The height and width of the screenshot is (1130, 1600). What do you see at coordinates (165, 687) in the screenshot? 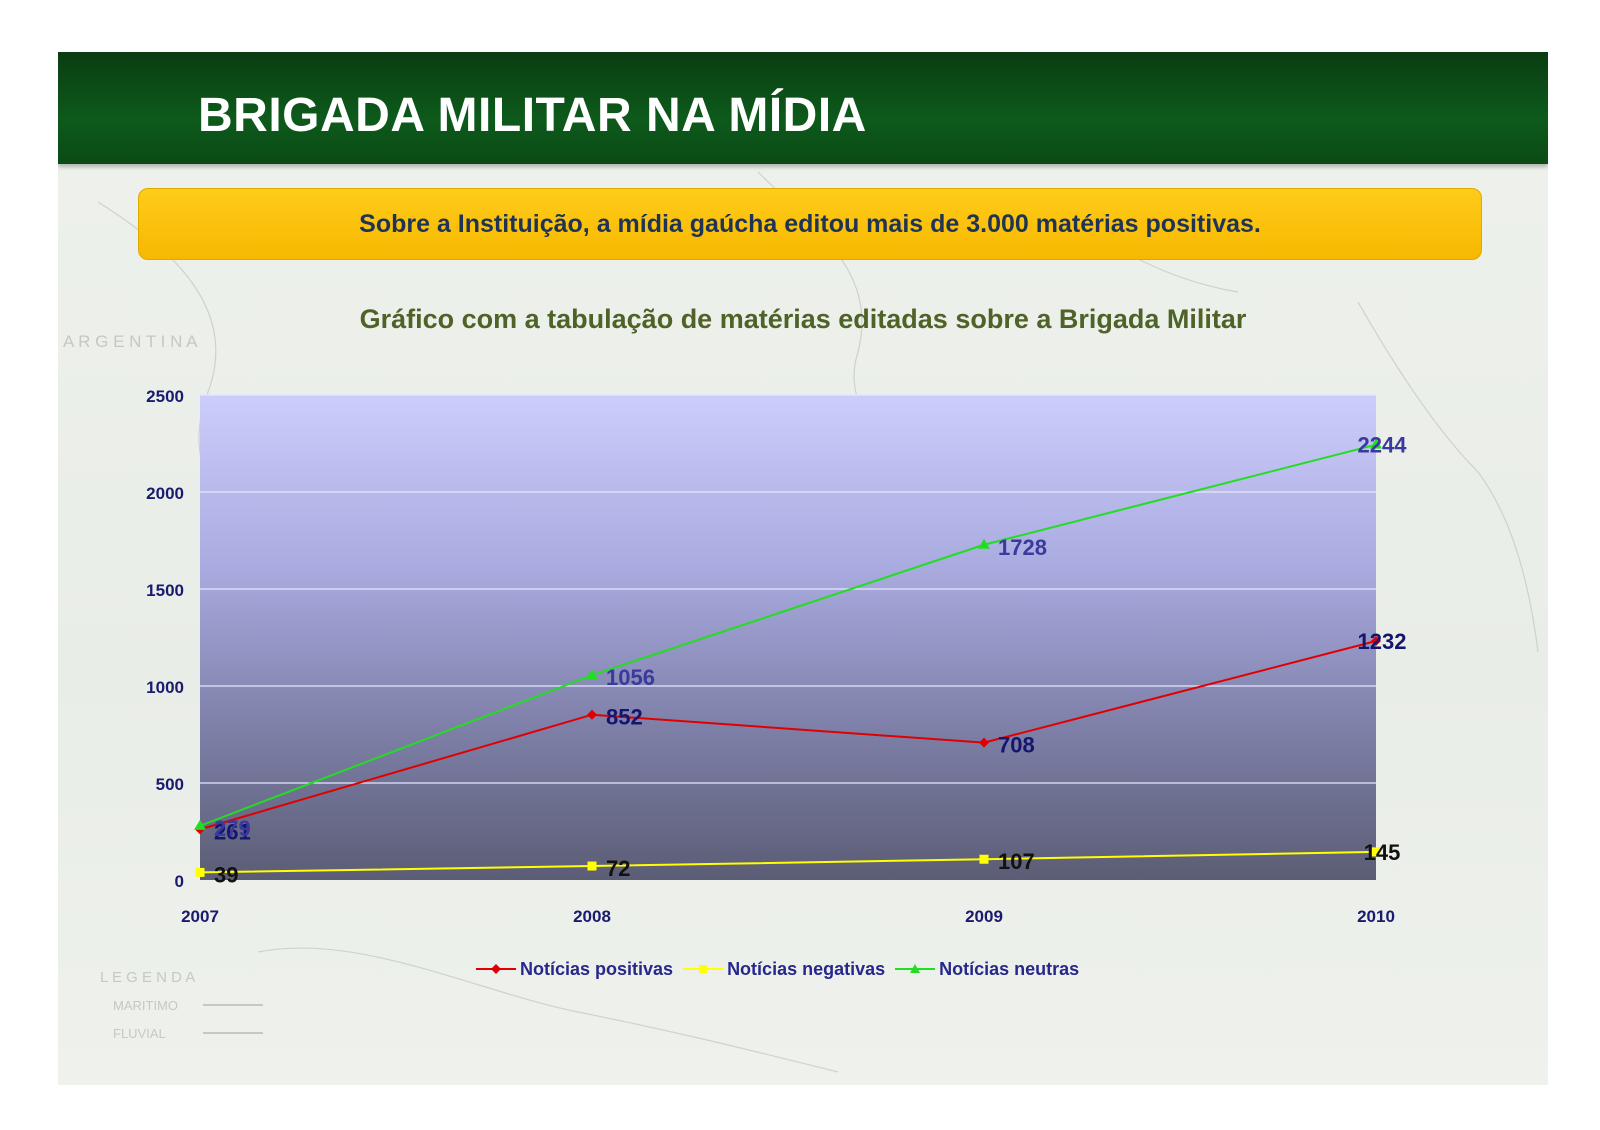
I see `y-tick-label: 1000` at bounding box center [165, 687].